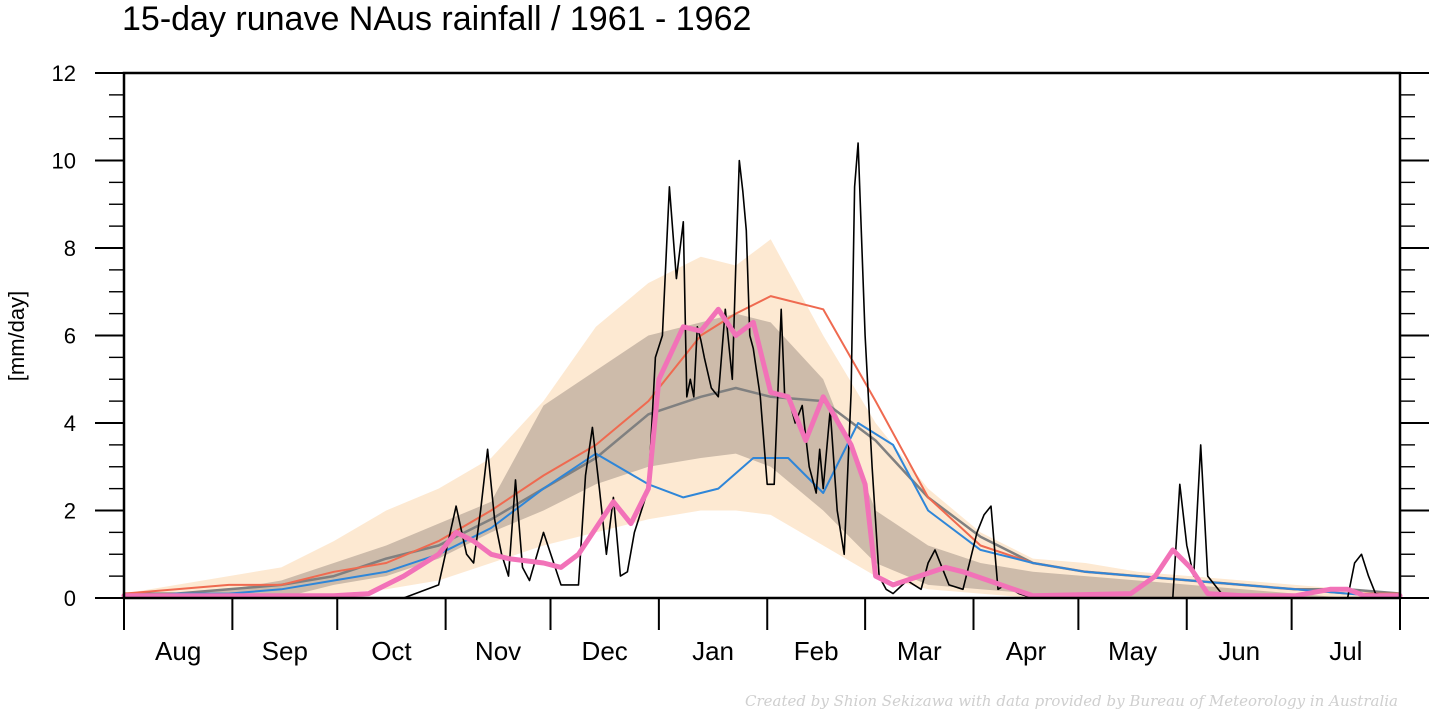 Image resolution: width=1432 pixels, height=712 pixels. I want to click on y-tick-label: 8, so click(70, 248).